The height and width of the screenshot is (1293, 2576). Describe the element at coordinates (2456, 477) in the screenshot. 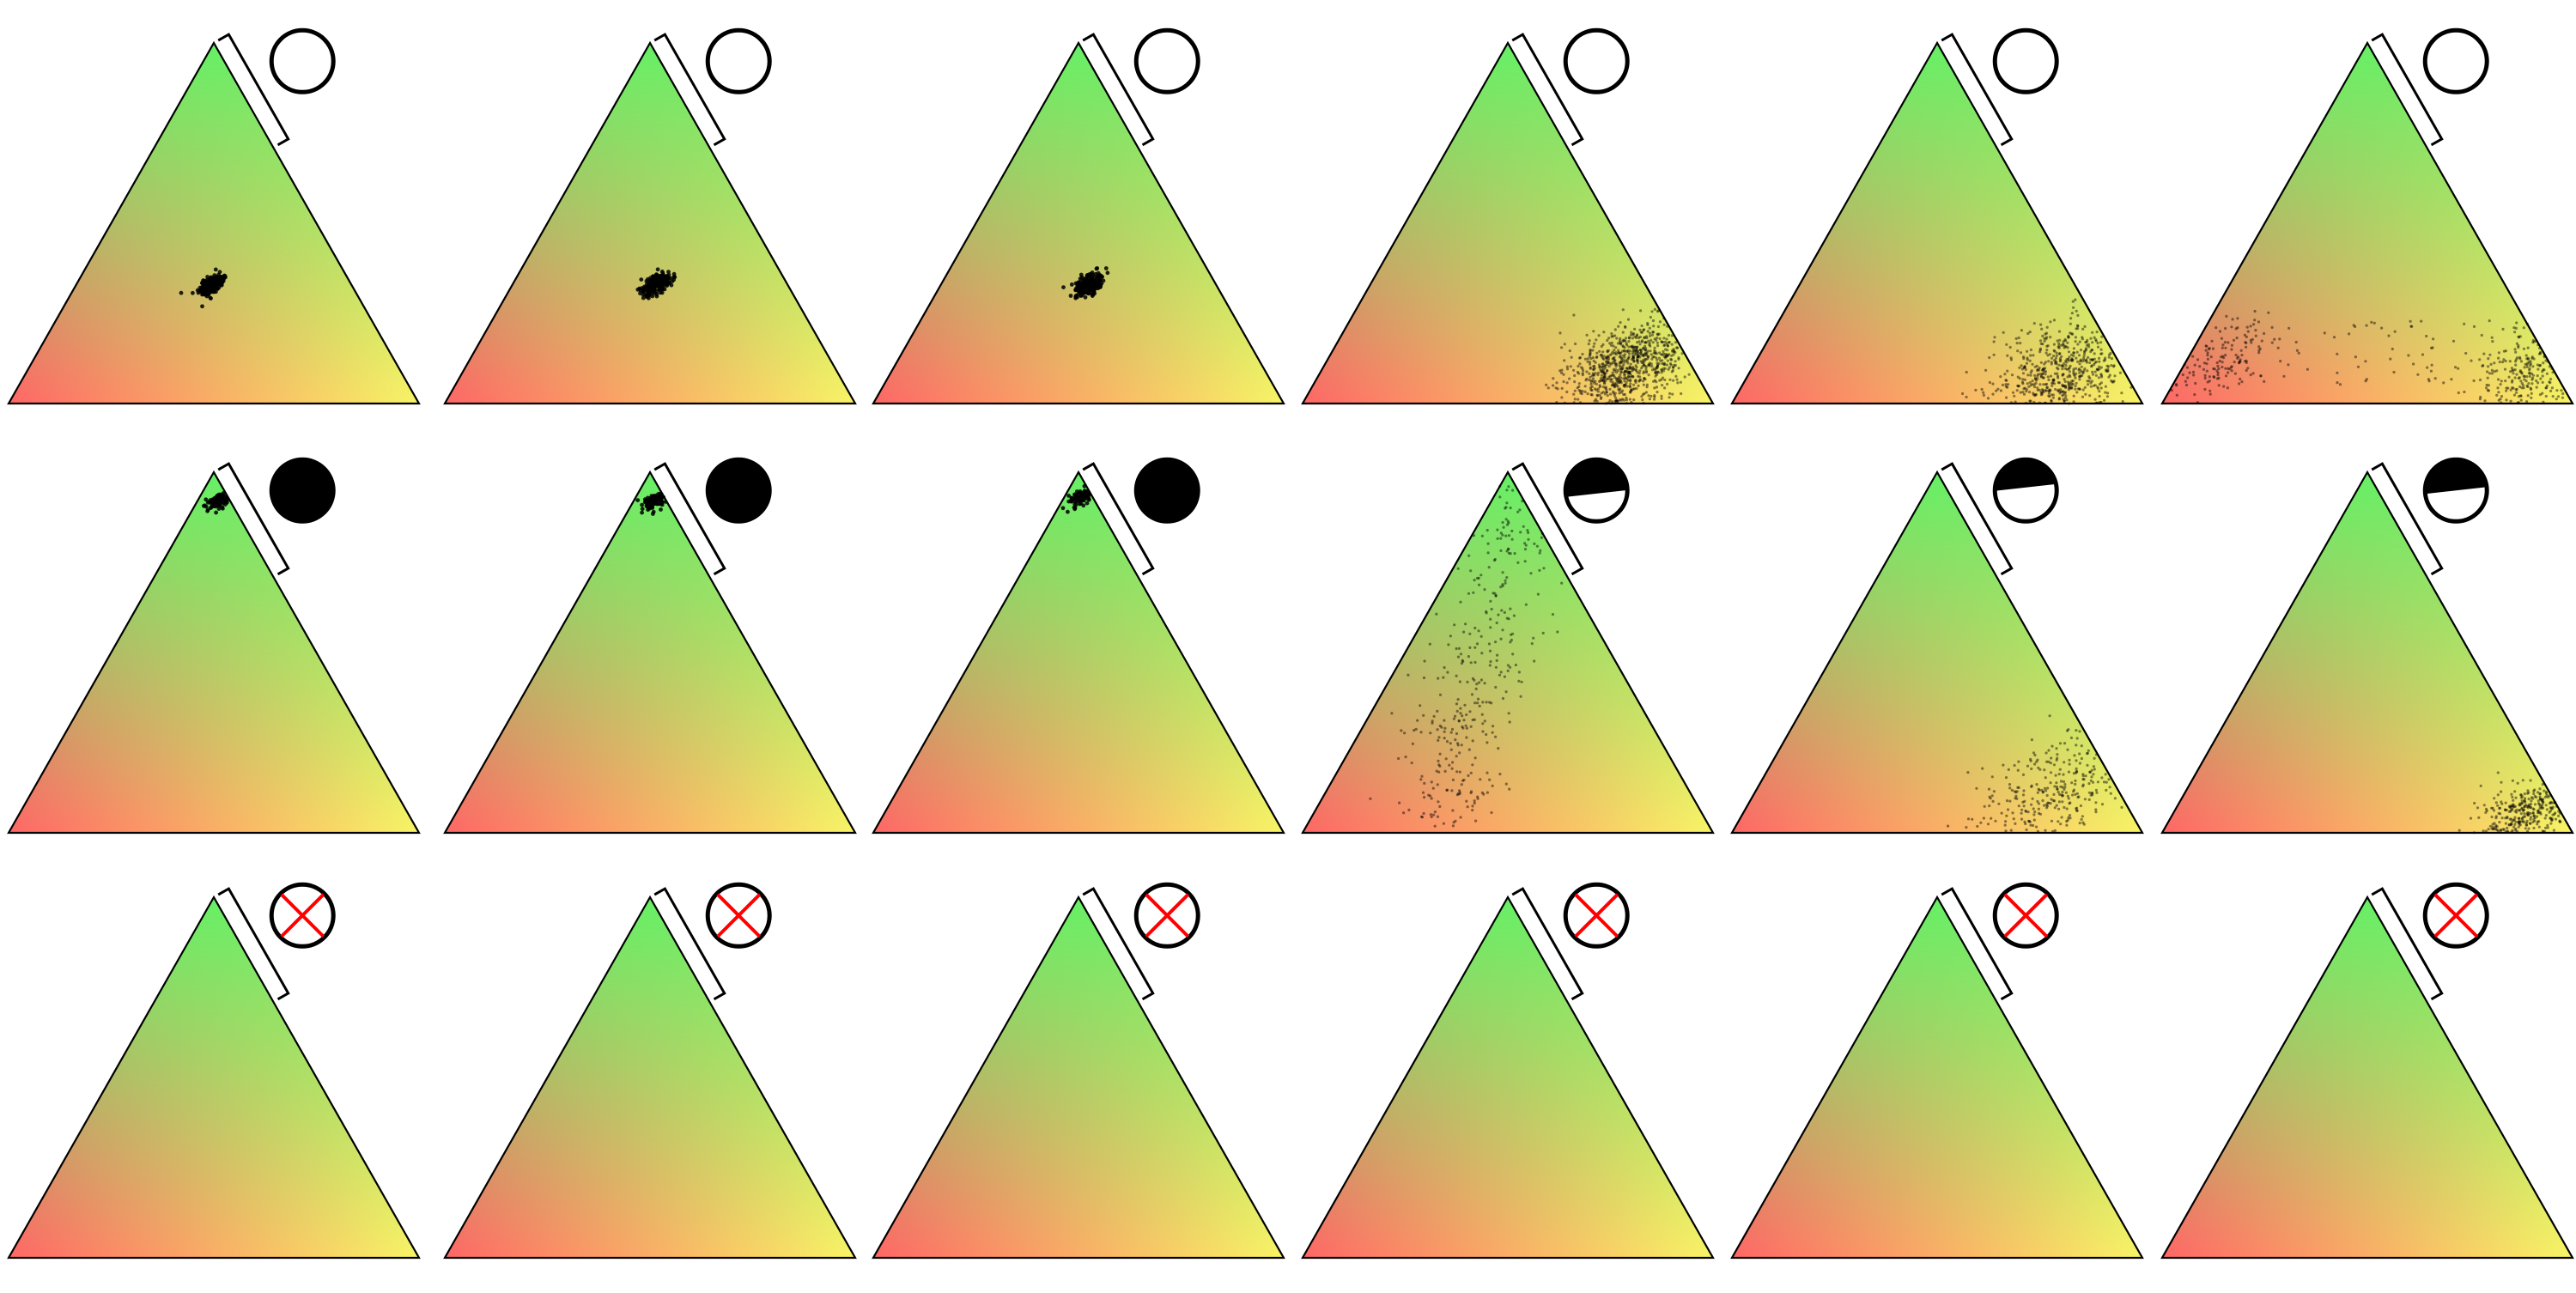

I see `circle-fill-level` at that location.